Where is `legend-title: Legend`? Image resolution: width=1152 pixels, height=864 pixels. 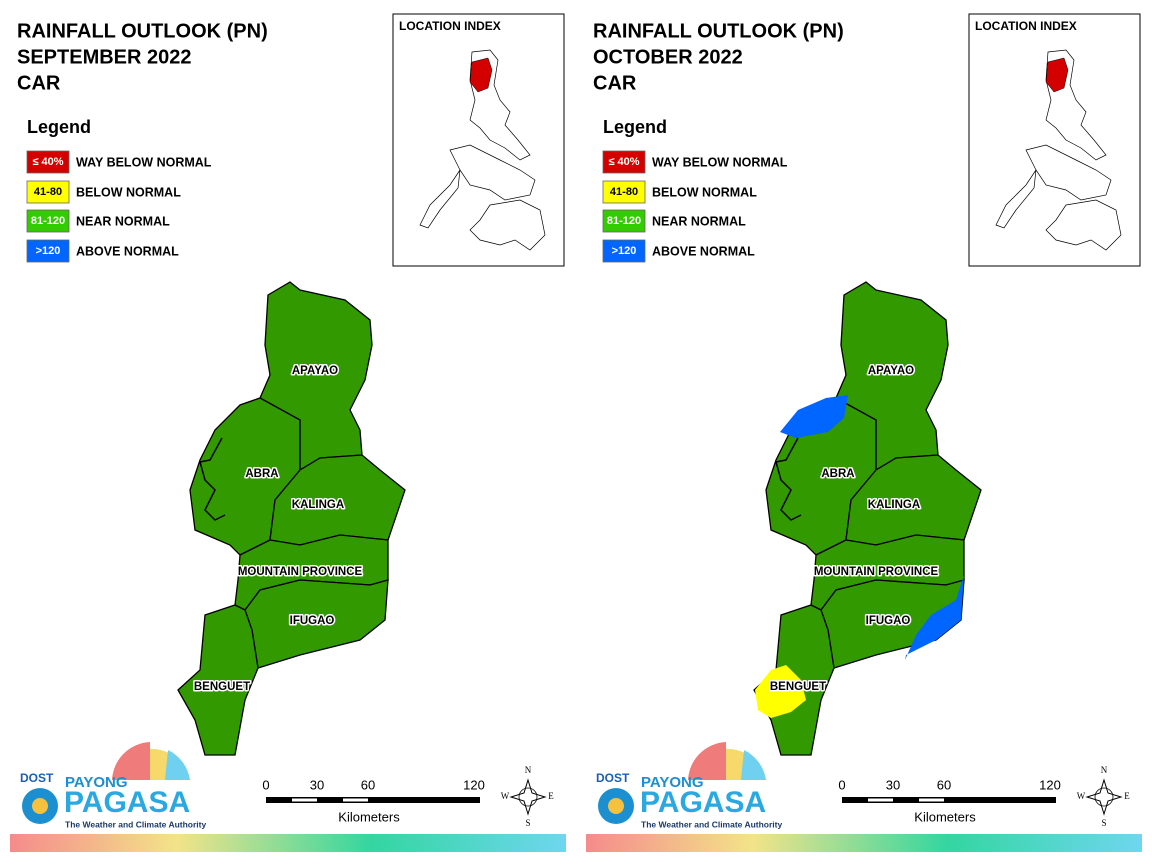
legend-title: Legend is located at coordinates (59, 127).